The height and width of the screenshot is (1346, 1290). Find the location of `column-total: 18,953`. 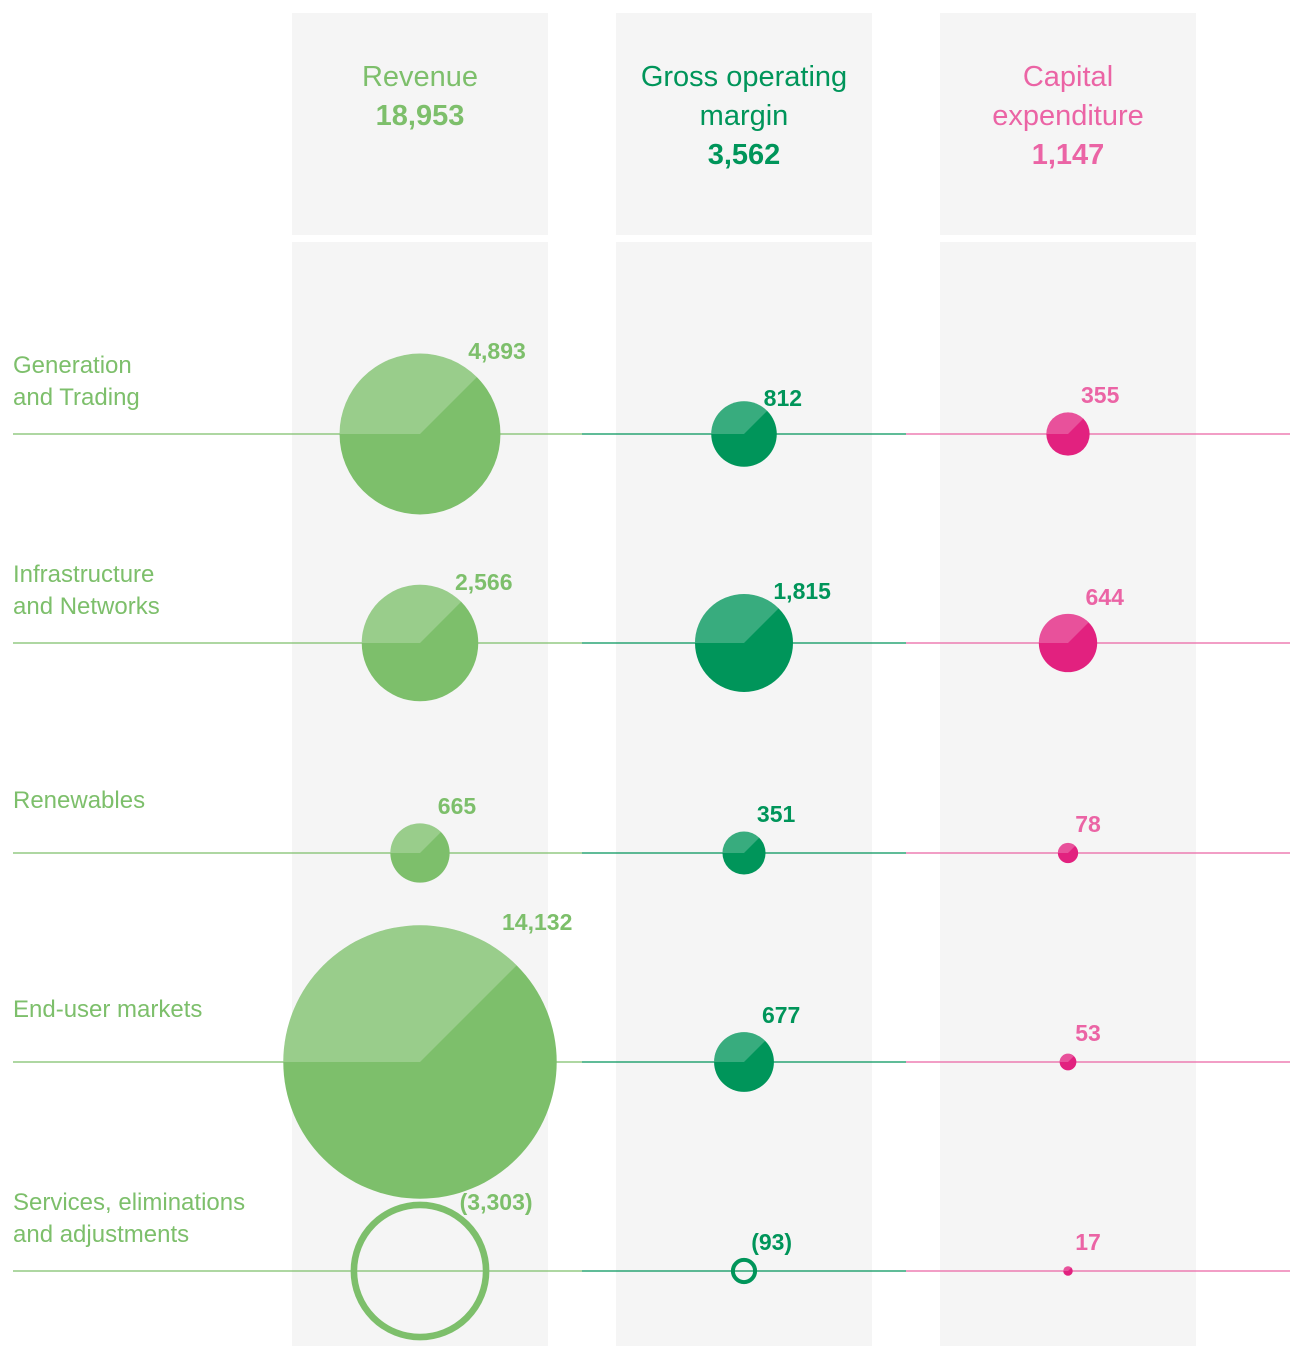

column-total: 18,953 is located at coordinates (420, 116).